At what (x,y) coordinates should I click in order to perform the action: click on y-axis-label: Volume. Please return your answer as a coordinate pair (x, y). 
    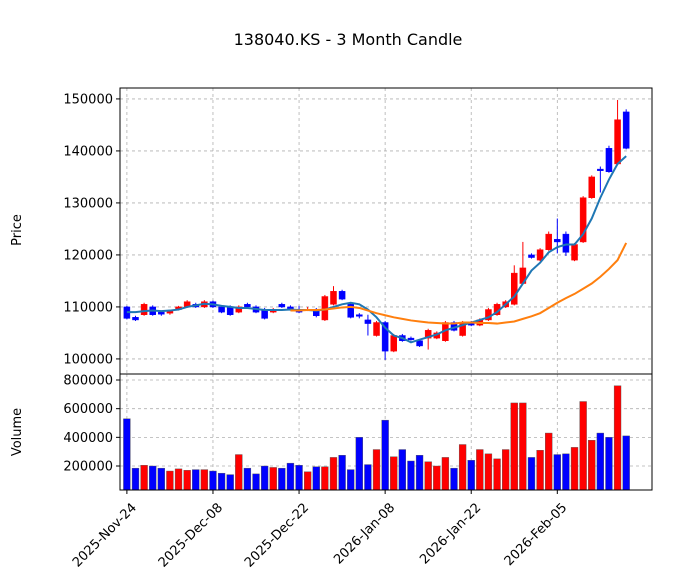
    Looking at the image, I should click on (17, 432).